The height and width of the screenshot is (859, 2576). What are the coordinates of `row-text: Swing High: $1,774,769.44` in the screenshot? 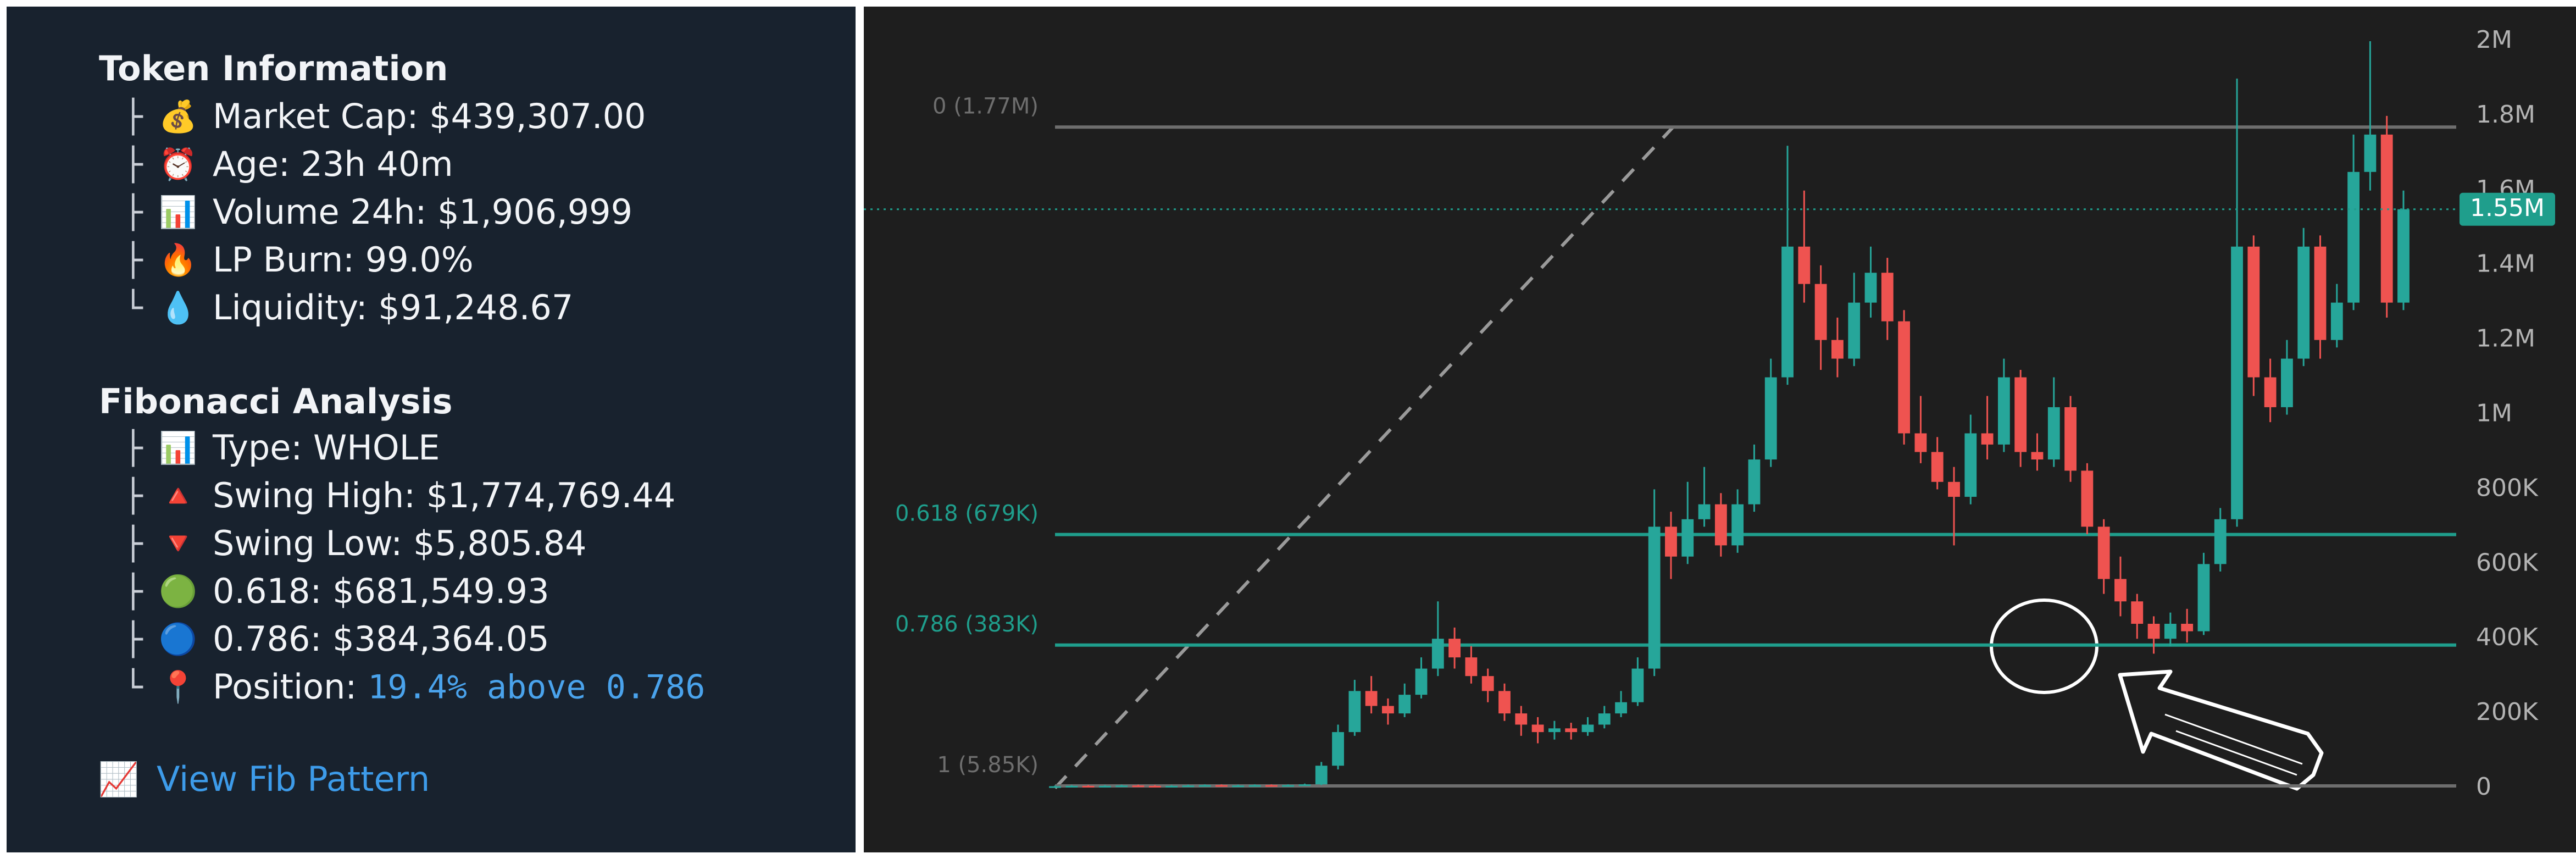 It's located at (444, 496).